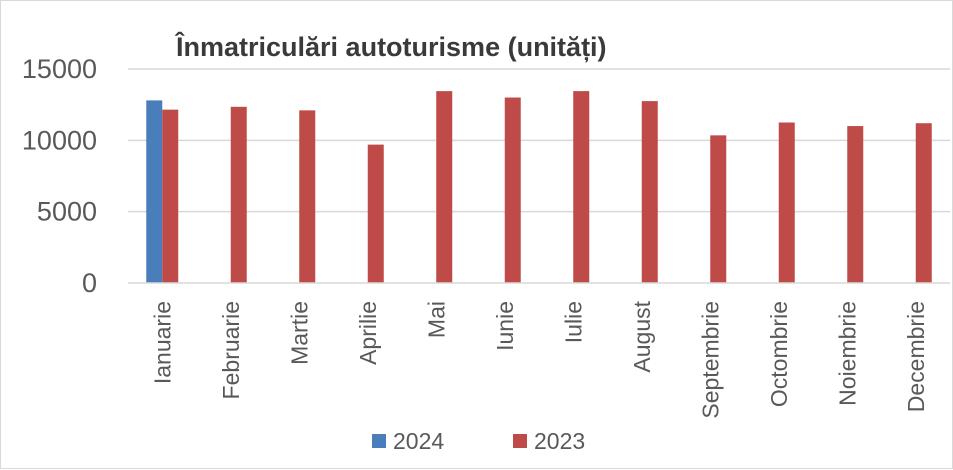 The height and width of the screenshot is (470, 953). Describe the element at coordinates (779, 354) in the screenshot. I see `x-tick-label: Octombrie` at that location.